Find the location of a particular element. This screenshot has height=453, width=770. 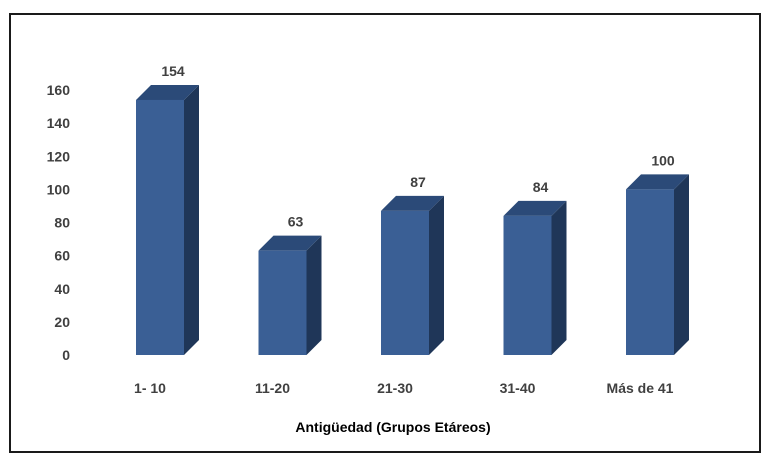

x-axis-ticks: 1- 10 11-20 21-30 31-40 Más de 41 is located at coordinates (404, 388).